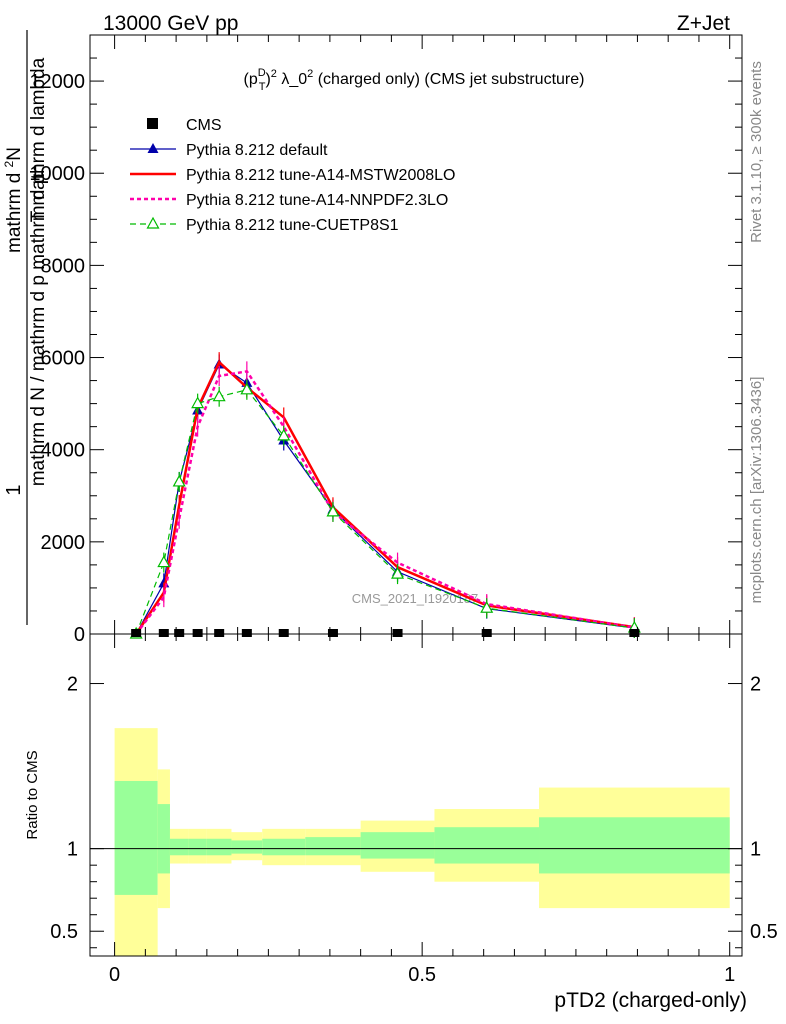  What do you see at coordinates (57, 82) in the screenshot?
I see `y-tick-label: 12000` at bounding box center [57, 82].